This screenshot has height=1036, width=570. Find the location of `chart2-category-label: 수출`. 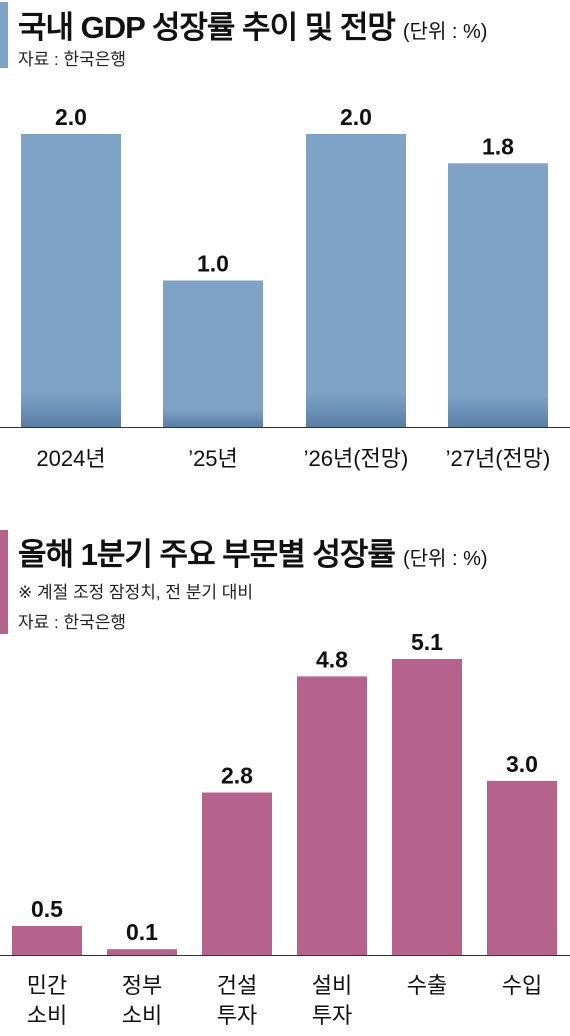

chart2-category-label: 수출 is located at coordinates (427, 985).